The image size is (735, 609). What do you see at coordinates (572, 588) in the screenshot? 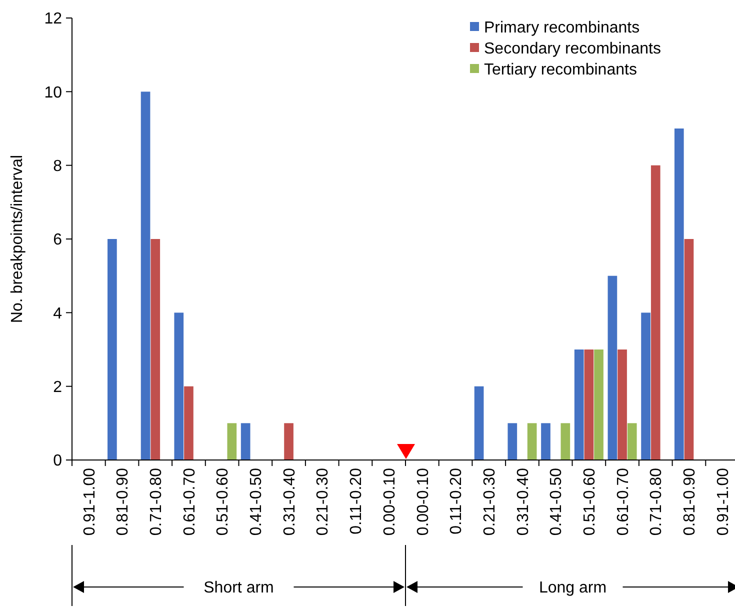
I see `text: Long arm` at bounding box center [572, 588].